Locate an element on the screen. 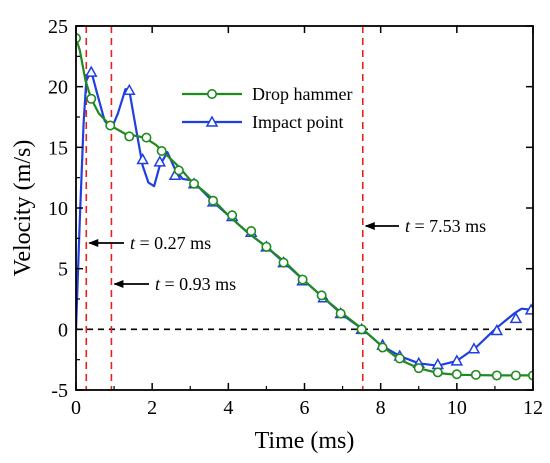 The height and width of the screenshot is (463, 550). x-axis-title: Time (ms) is located at coordinates (305, 441).